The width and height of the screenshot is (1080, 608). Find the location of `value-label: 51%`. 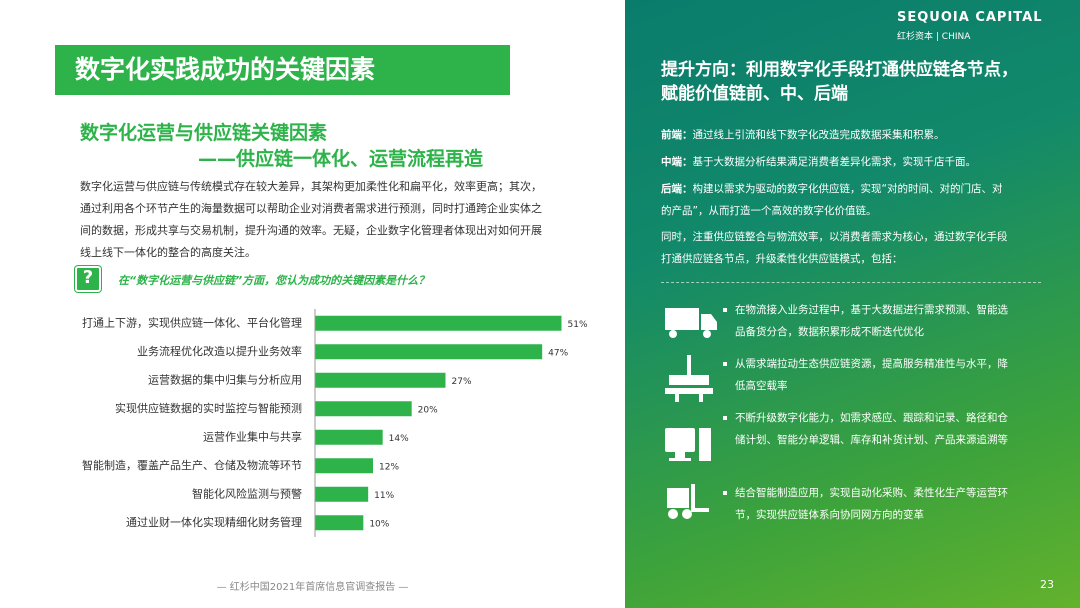

value-label: 51% is located at coordinates (578, 325).